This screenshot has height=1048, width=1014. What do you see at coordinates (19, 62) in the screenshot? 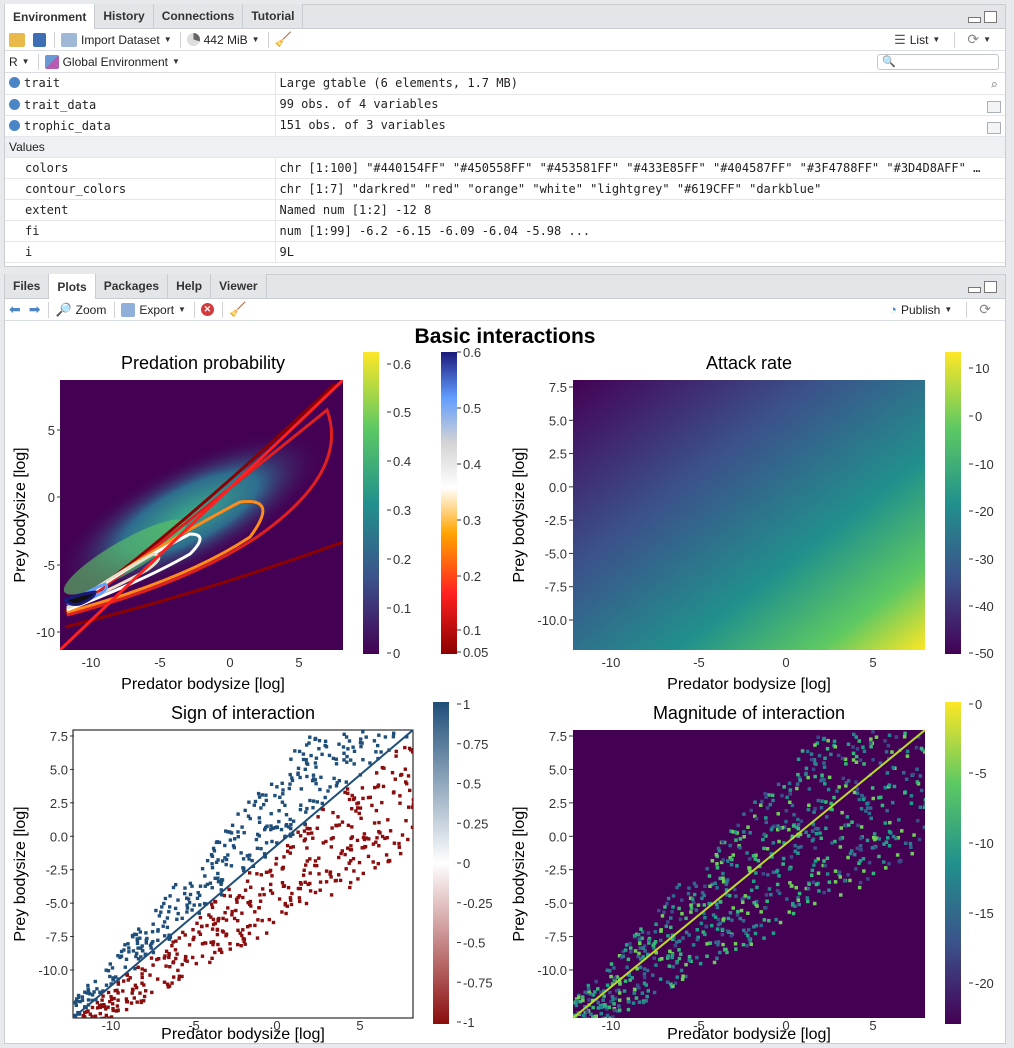
I see `language-dropdown: R ▼` at bounding box center [19, 62].